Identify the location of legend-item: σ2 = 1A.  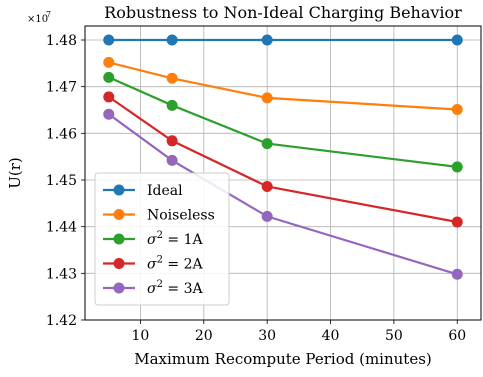
(153, 239).